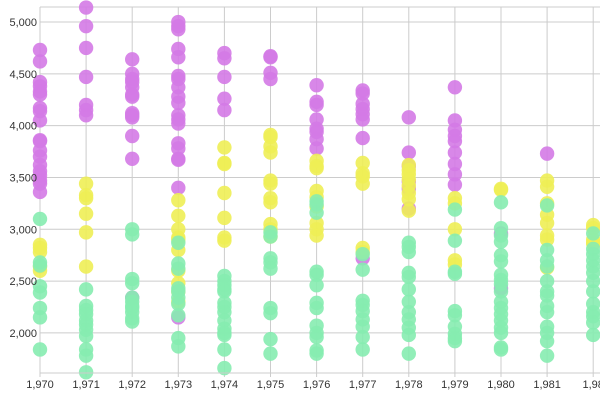 This screenshot has height=400, width=600. What do you see at coordinates (132, 385) in the screenshot?
I see `x-tick-label: 1,972` at bounding box center [132, 385].